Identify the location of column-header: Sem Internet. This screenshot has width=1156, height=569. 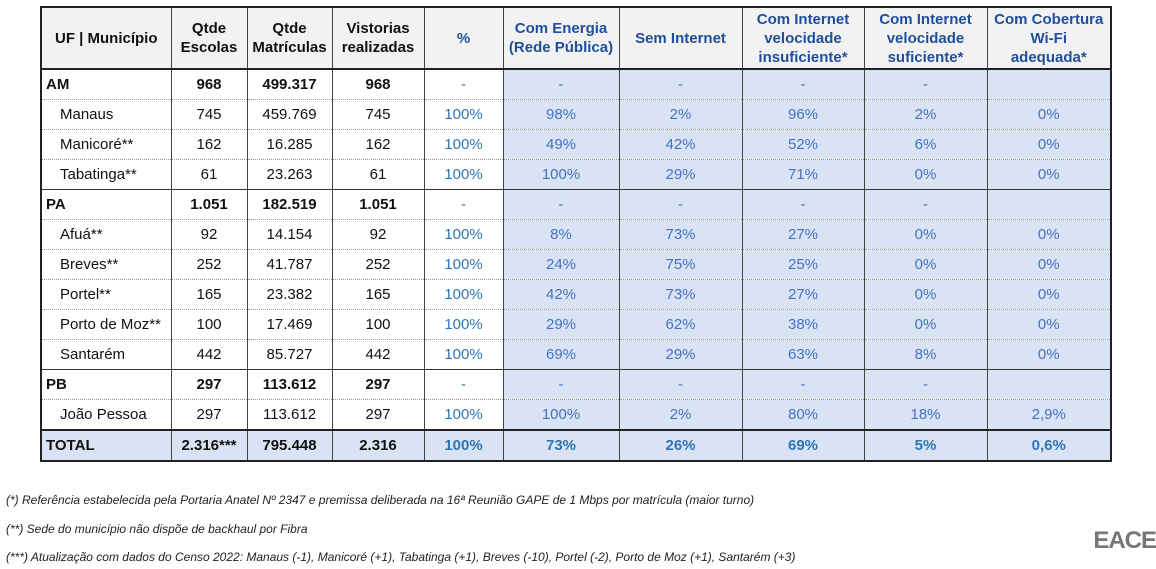
(680, 38).